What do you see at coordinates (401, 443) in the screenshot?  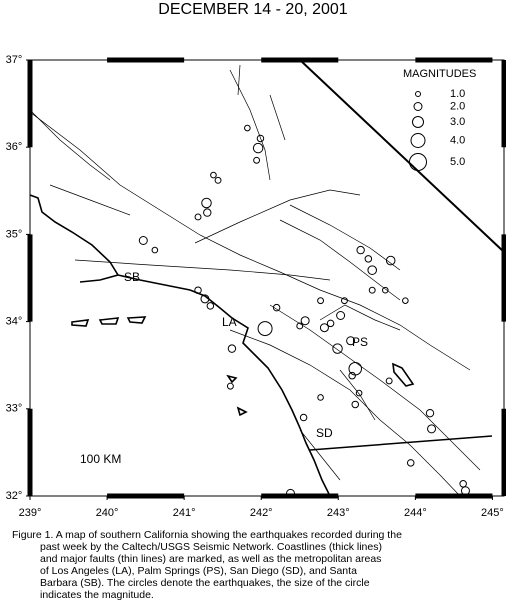 I see `international-border` at bounding box center [401, 443].